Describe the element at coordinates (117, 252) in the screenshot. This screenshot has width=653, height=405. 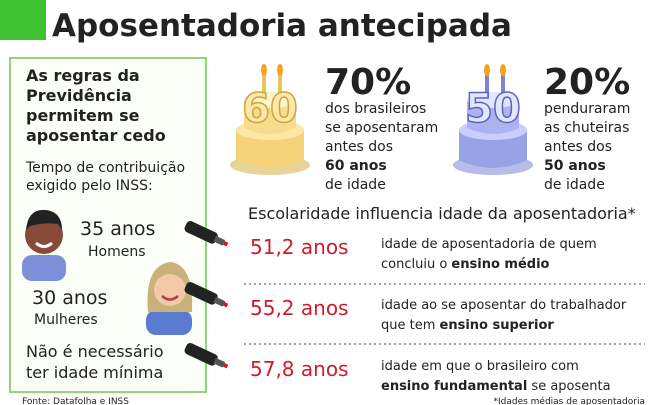
I see `men-label: Homens` at that location.